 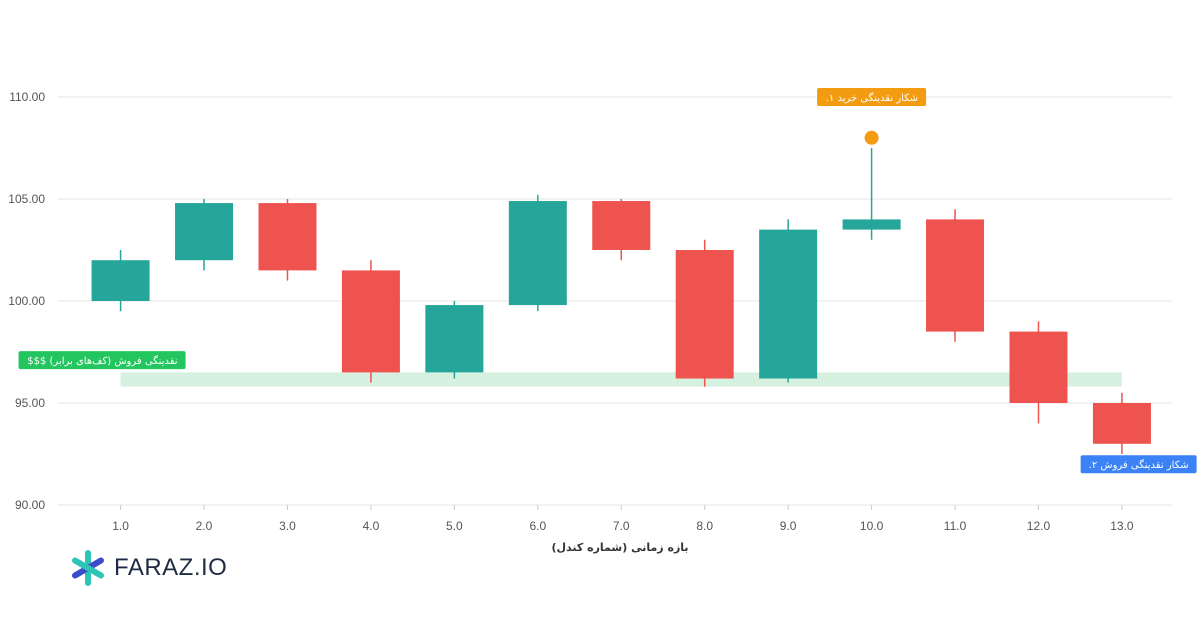 I want to click on x-tick-label: 1.0, so click(x=120, y=526).